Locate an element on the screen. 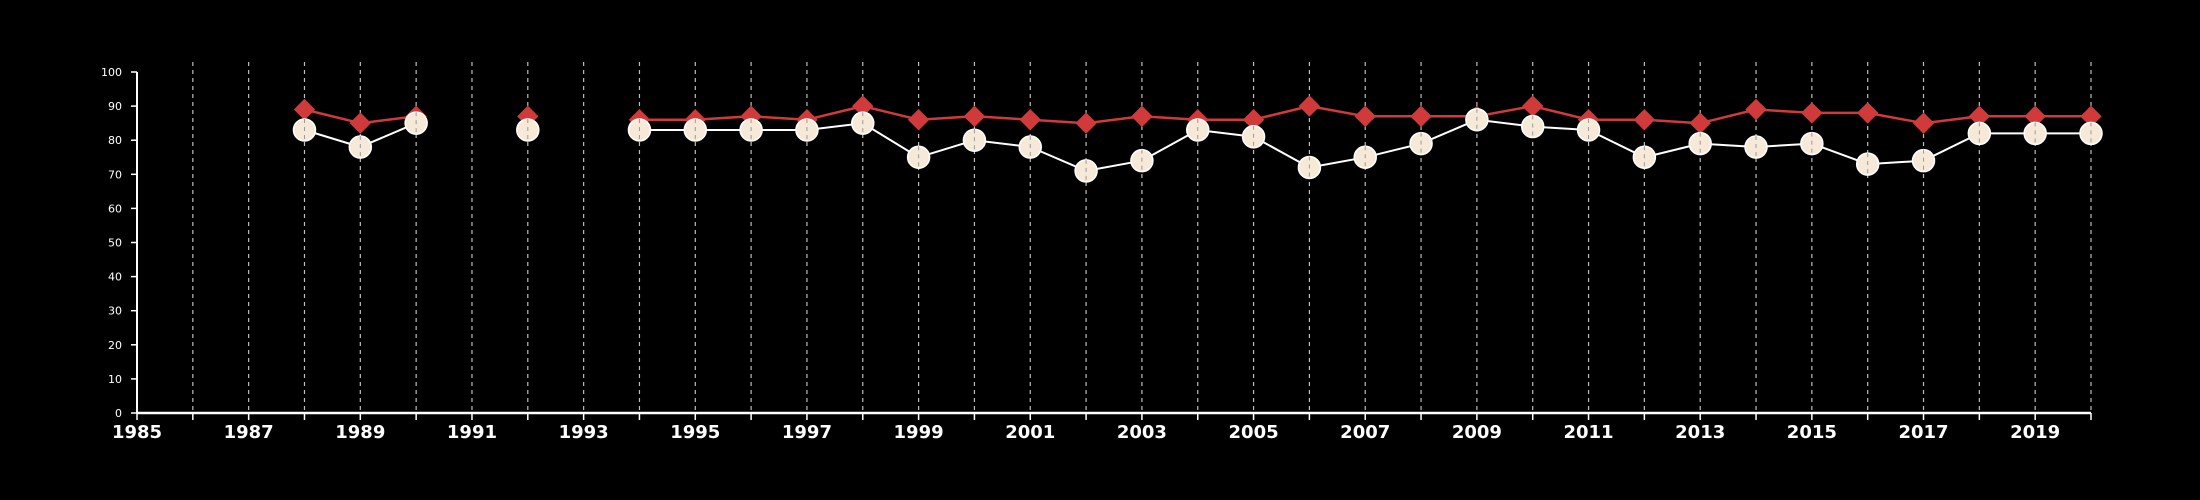  y-tick-label-50: 50 is located at coordinates (115, 243).